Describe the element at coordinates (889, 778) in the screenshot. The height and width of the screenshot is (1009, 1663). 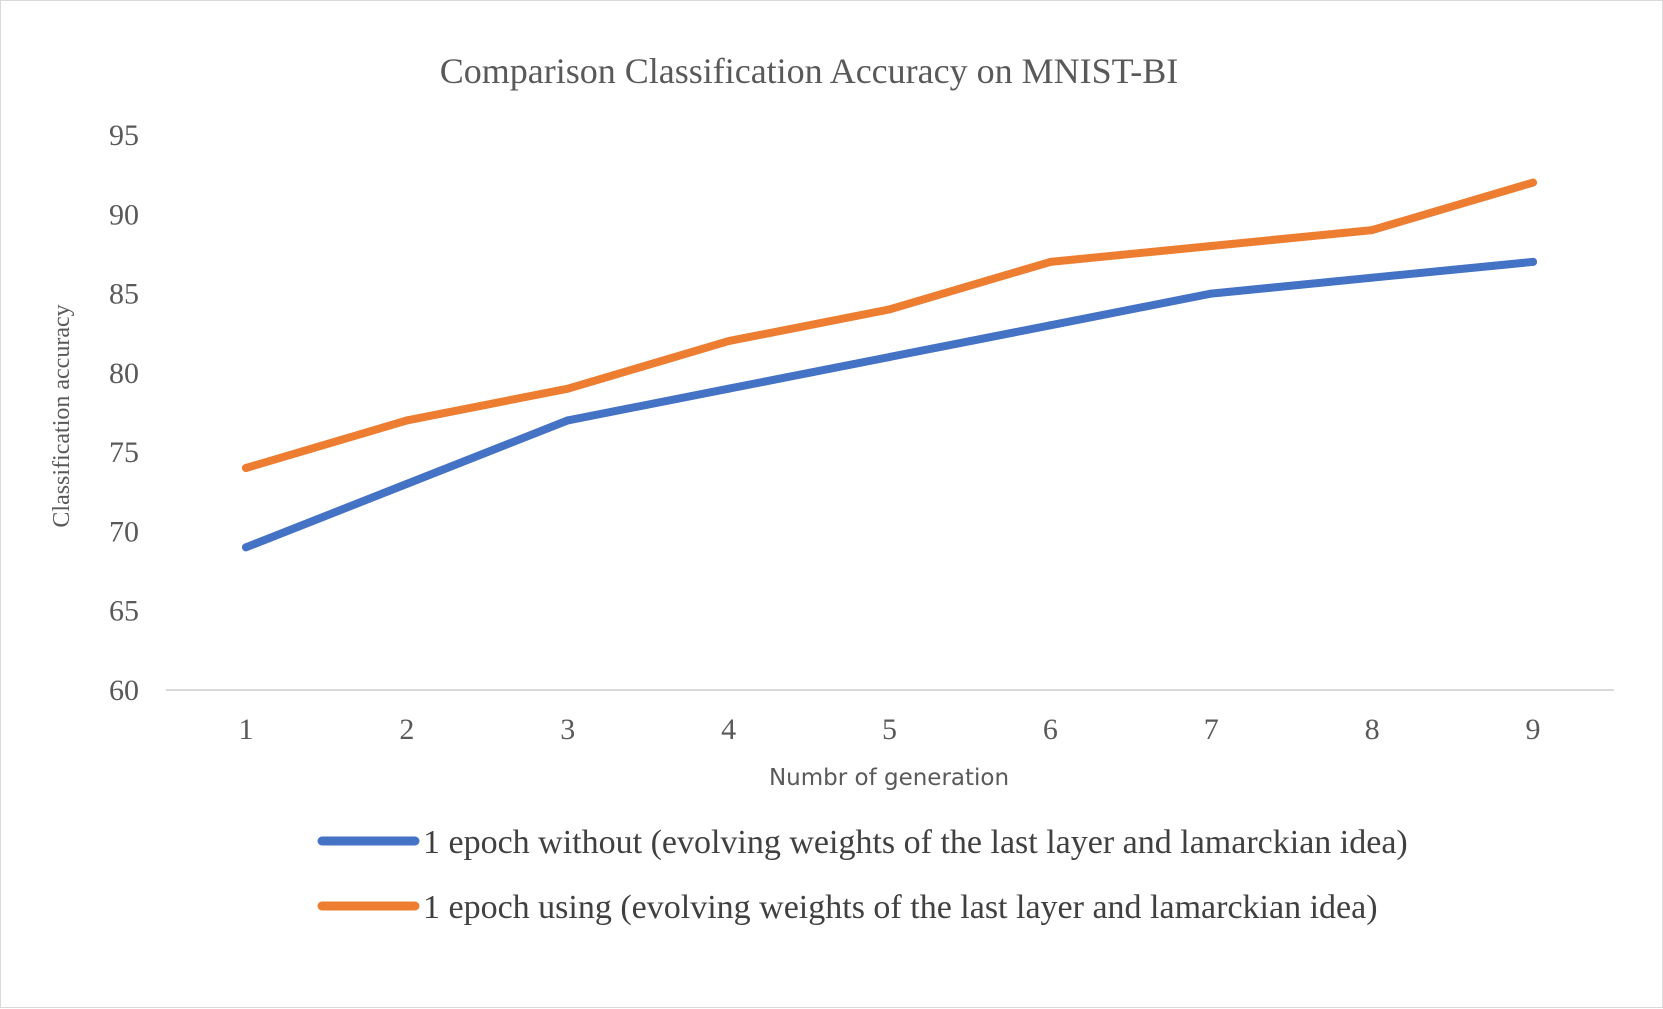
I see `x-axis-label: Numbr of generation` at that location.